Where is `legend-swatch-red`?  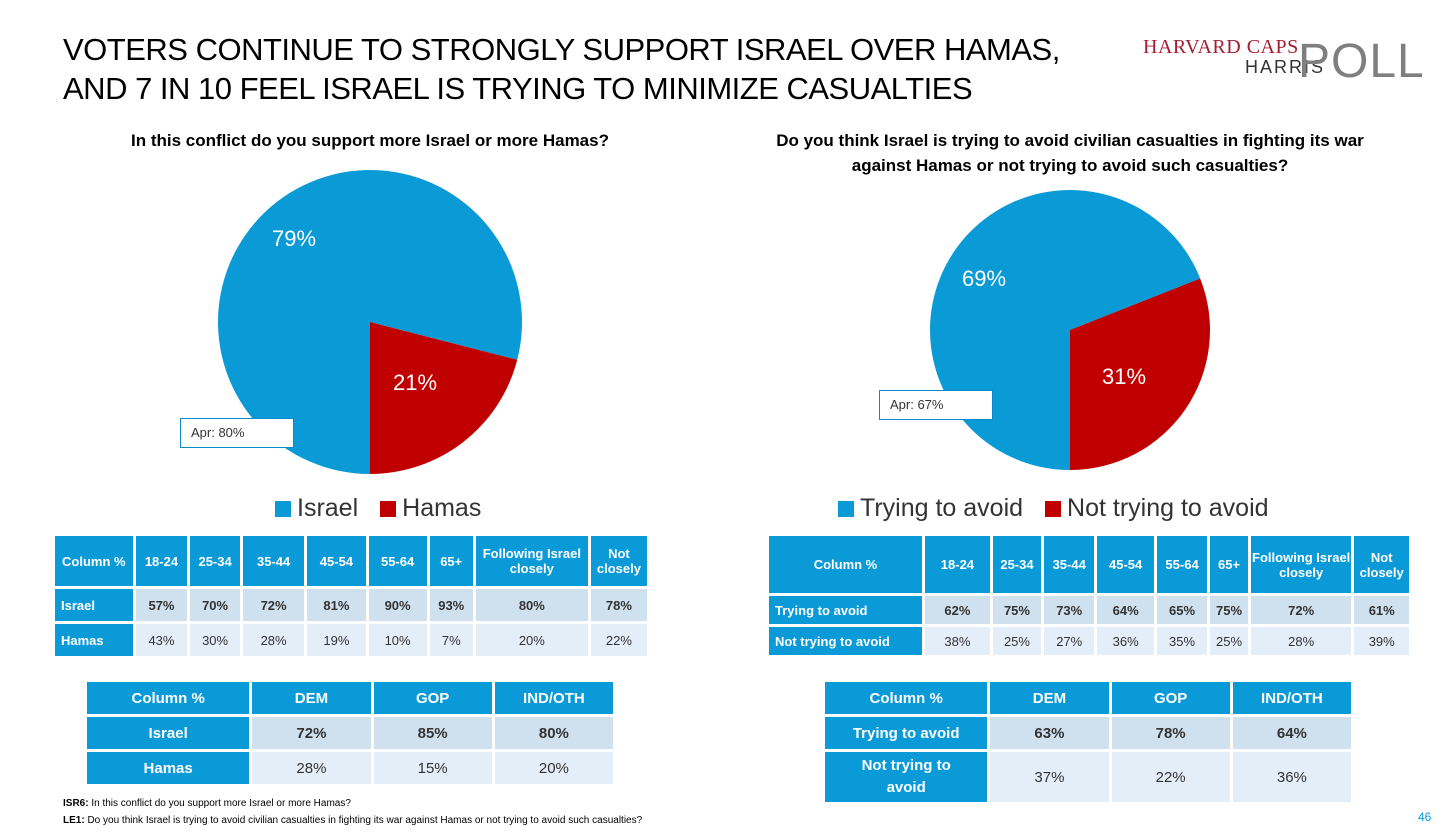
legend-swatch-red is located at coordinates (1053, 508).